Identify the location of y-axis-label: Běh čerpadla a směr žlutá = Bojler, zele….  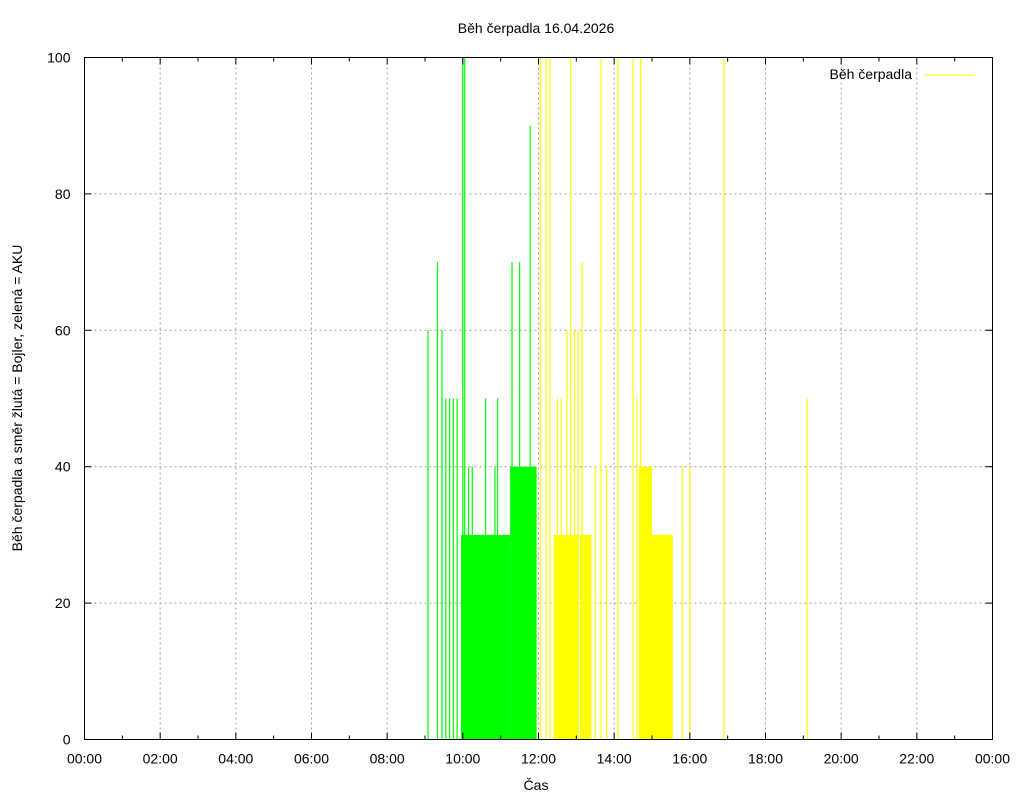
(17, 398).